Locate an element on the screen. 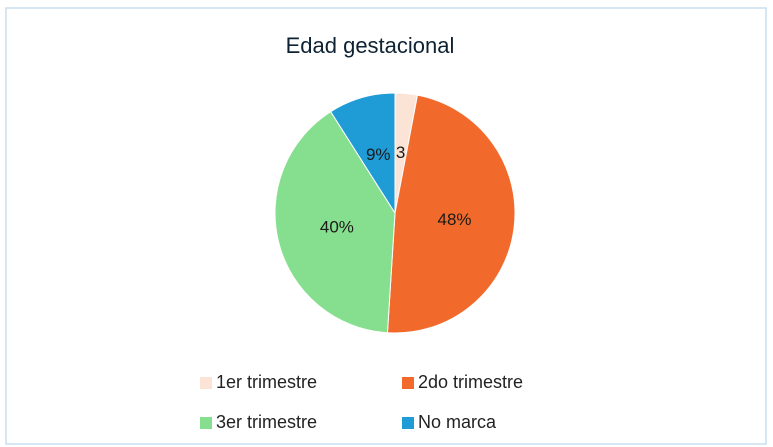 The height and width of the screenshot is (447, 773). data-label: 3 is located at coordinates (400, 152).